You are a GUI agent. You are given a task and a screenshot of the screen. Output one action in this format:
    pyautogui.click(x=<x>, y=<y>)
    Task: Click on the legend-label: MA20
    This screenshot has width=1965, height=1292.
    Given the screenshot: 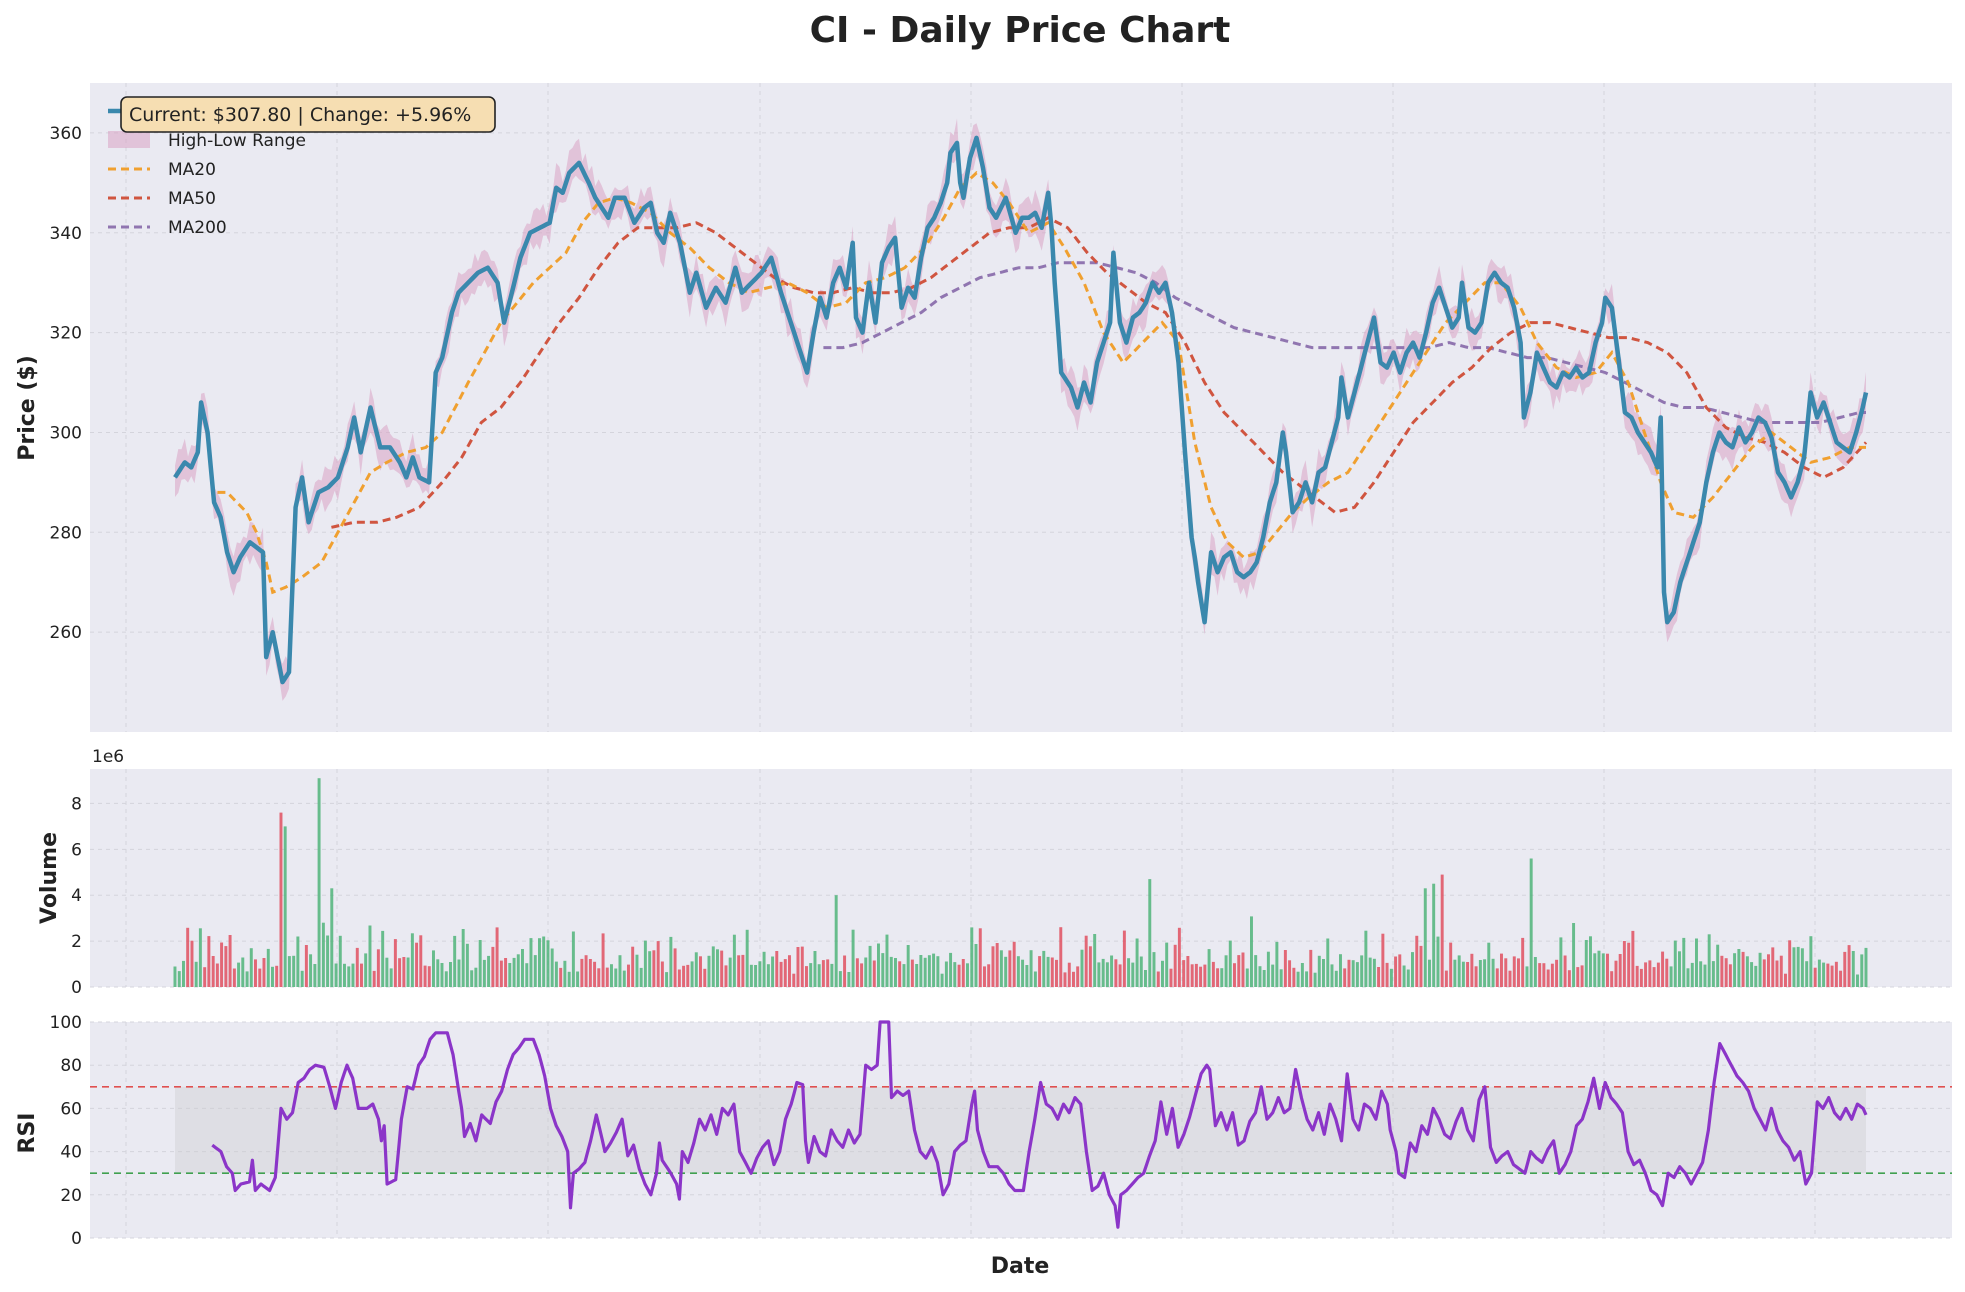 What is the action you would take?
    pyautogui.click(x=192, y=170)
    